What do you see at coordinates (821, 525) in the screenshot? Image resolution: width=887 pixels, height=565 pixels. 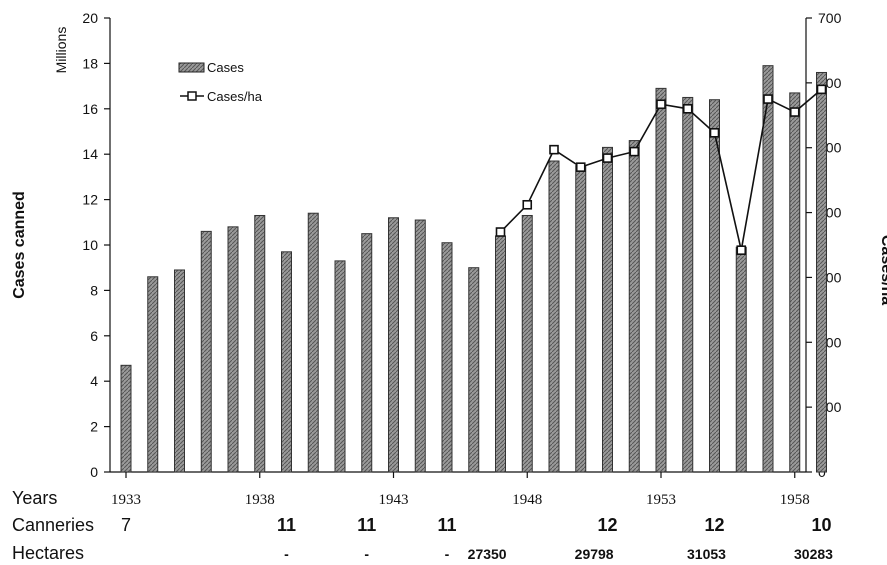 I see `canneries-value: 10` at bounding box center [821, 525].